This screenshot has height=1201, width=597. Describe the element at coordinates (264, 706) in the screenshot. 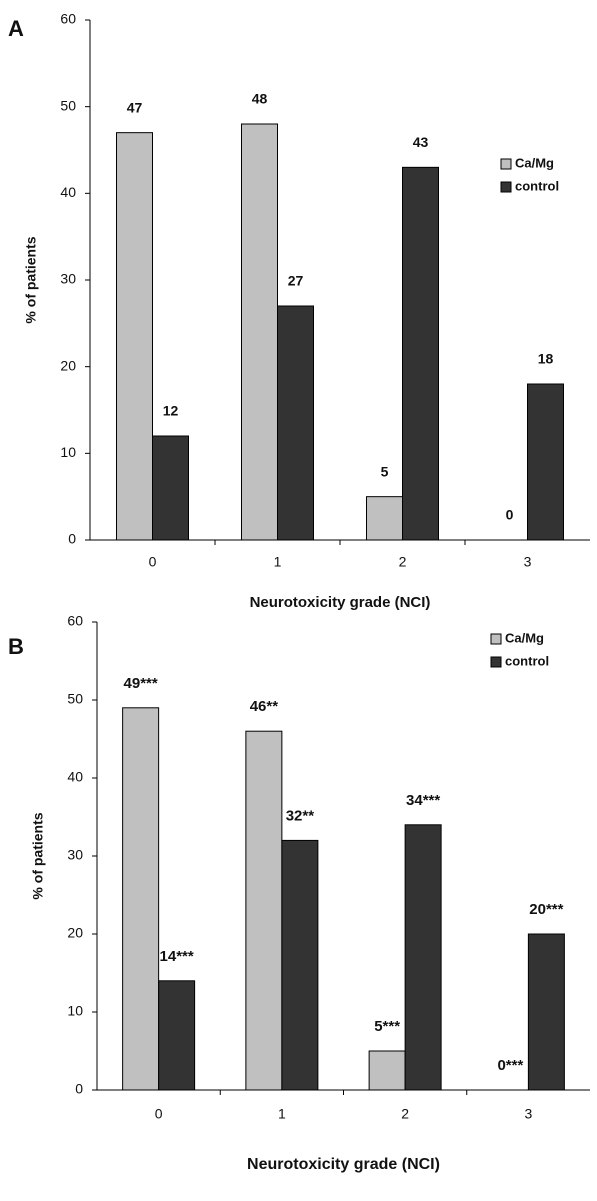

I see `data-label: 46**` at that location.